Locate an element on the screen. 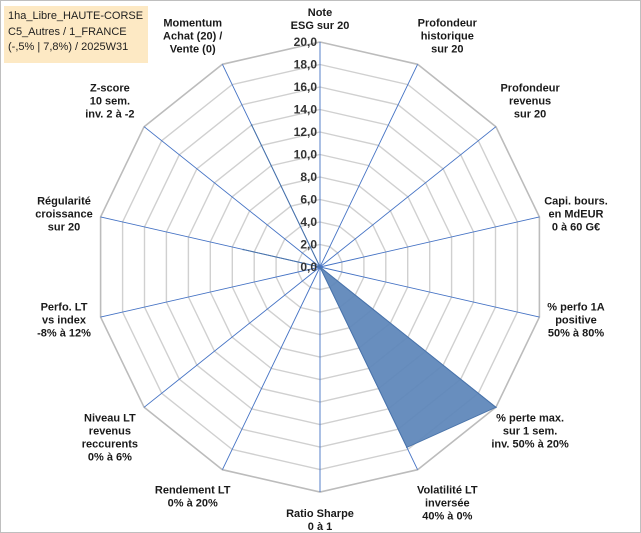 This screenshot has height=533, width=641. axis-label-line: Capi. bours. is located at coordinates (576, 202).